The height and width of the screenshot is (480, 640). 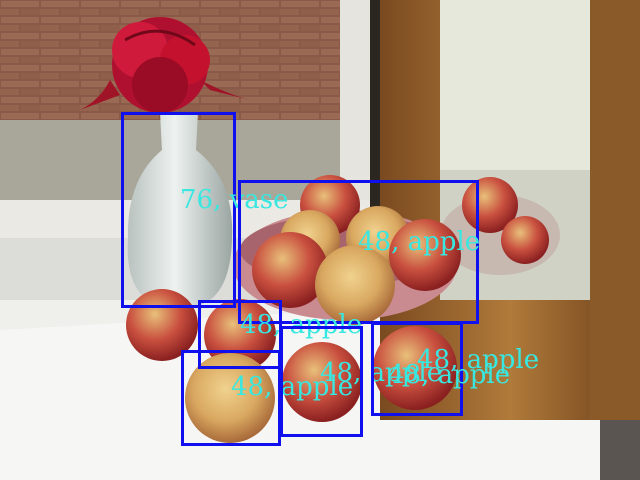 What do you see at coordinates (234, 200) in the screenshot?
I see `detection-label: 76, vase` at bounding box center [234, 200].